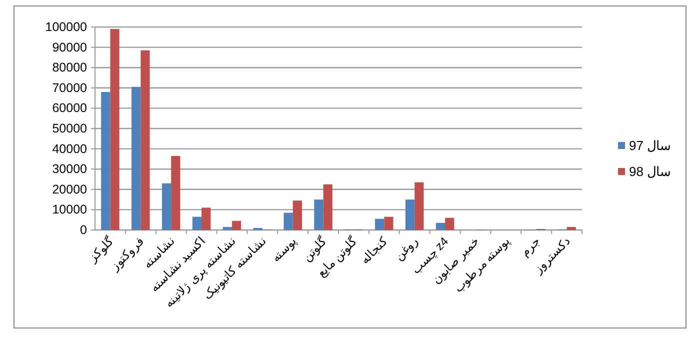 Image resolution: width=700 pixels, height=337 pixels. I want to click on y-tick-label: 50000, so click(70, 129).